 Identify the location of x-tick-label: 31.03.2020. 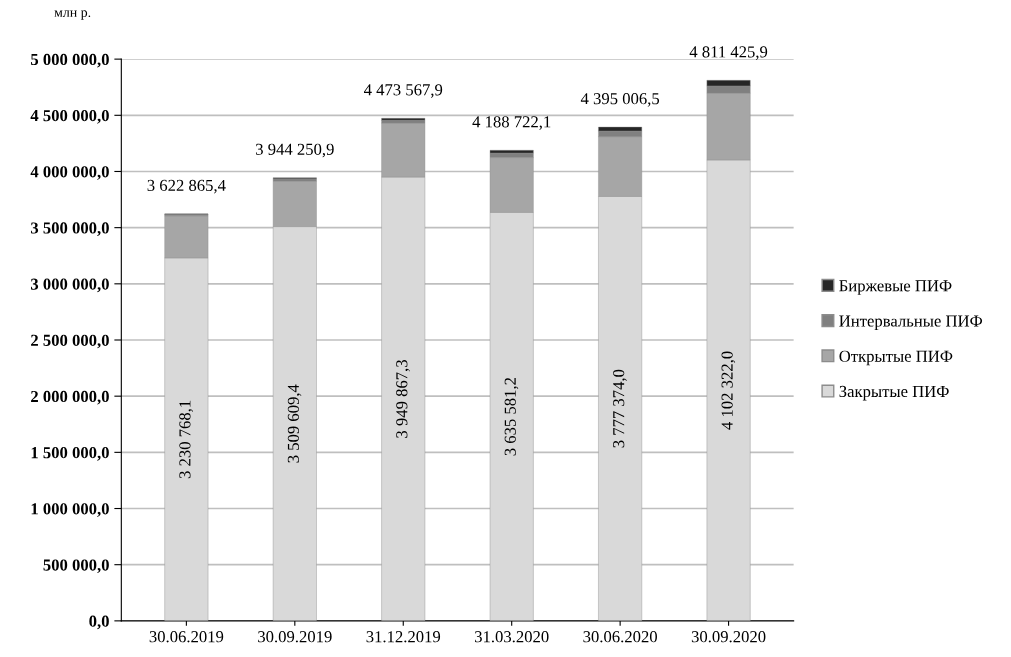
(511, 637).